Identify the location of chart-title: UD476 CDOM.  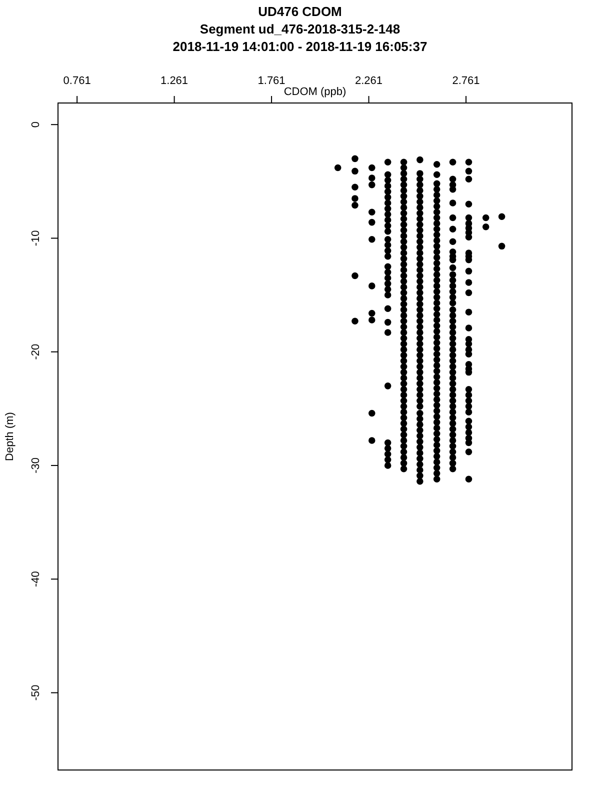
(300, 11).